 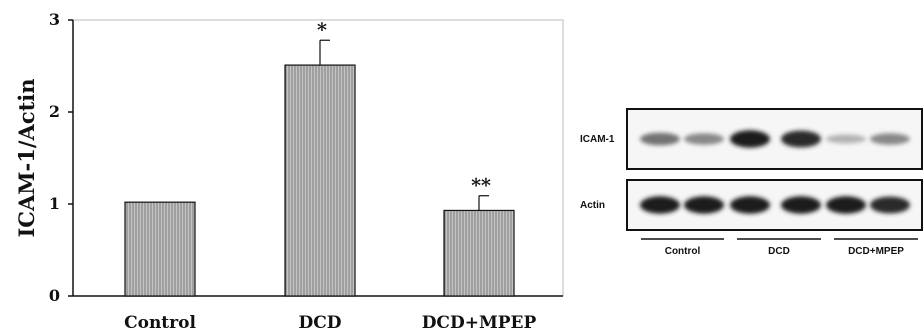 I want to click on blot-row-label: ICAM-1, so click(x=597, y=139).